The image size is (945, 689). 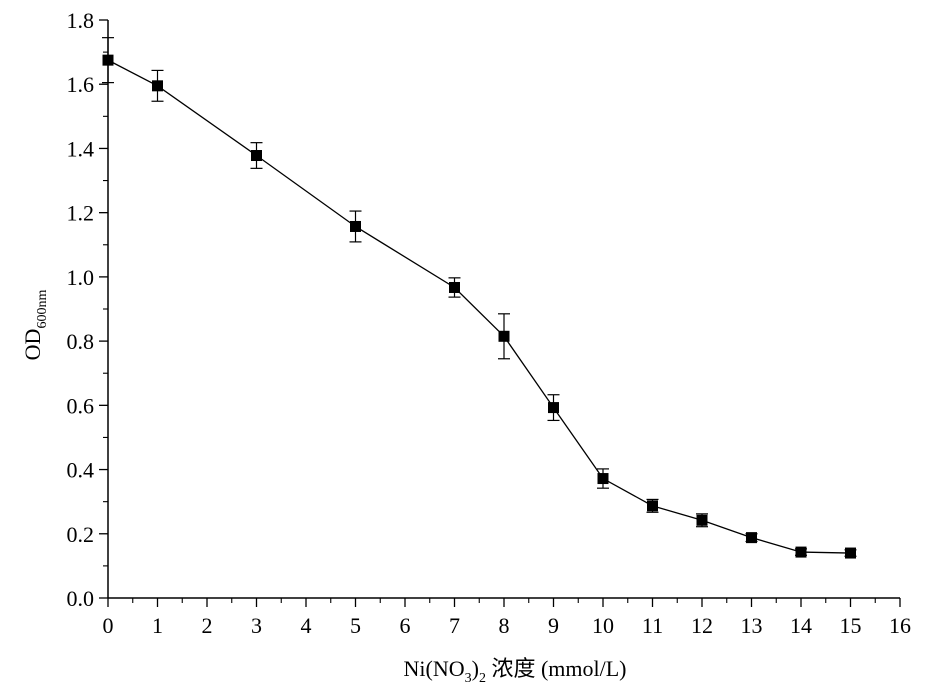 I want to click on x-tick-label: 16, so click(x=900, y=625).